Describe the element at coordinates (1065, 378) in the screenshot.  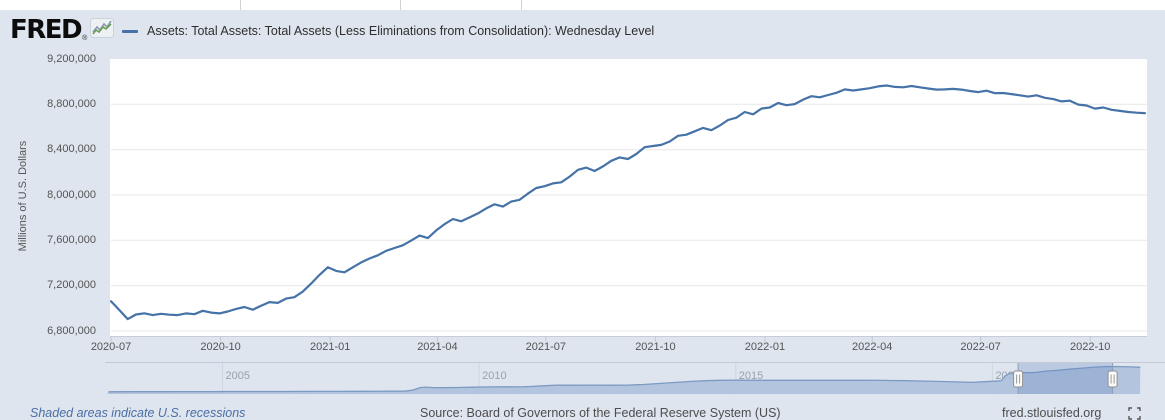
I see `navigator-selected-range` at that location.